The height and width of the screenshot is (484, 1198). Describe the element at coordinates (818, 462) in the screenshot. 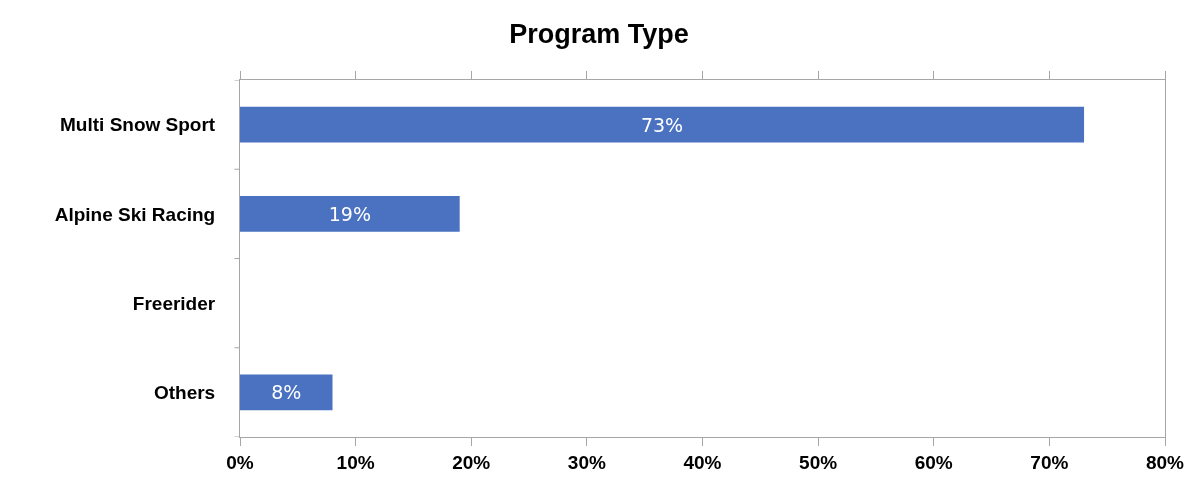

I see `x-tick-label: 50%` at that location.